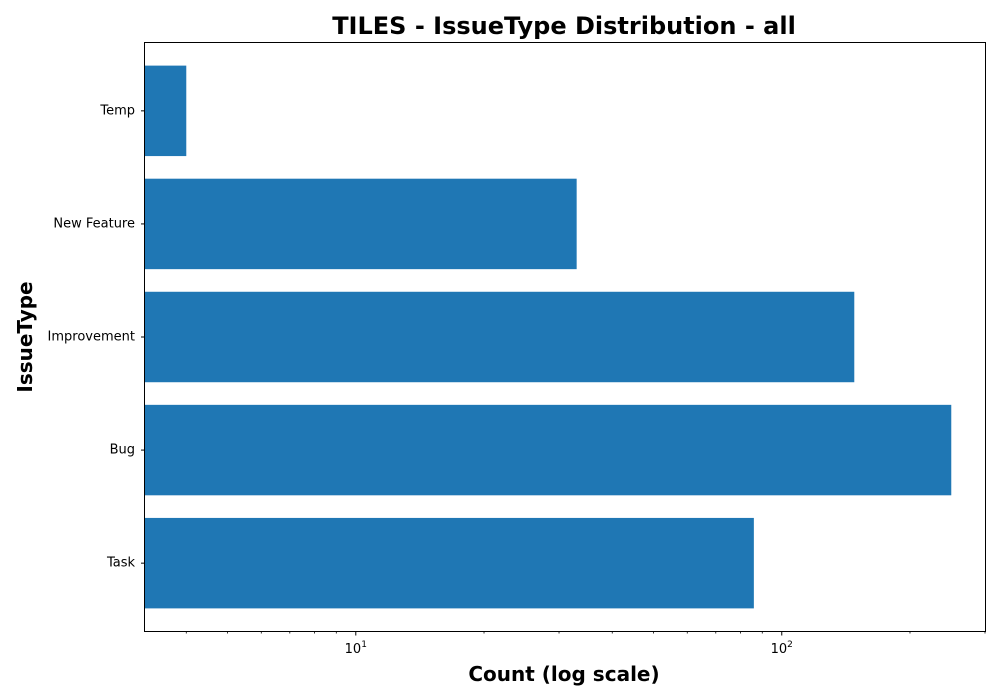 This screenshot has height=700, width=1000. What do you see at coordinates (91, 337) in the screenshot?
I see `y-tick-label: Improvement` at bounding box center [91, 337].